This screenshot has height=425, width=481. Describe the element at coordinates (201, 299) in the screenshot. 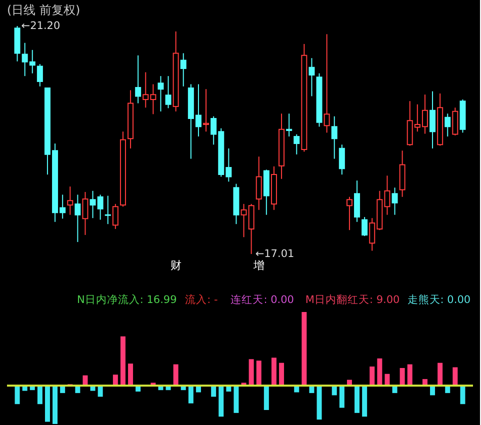

I see `text: 流入: -` at that location.